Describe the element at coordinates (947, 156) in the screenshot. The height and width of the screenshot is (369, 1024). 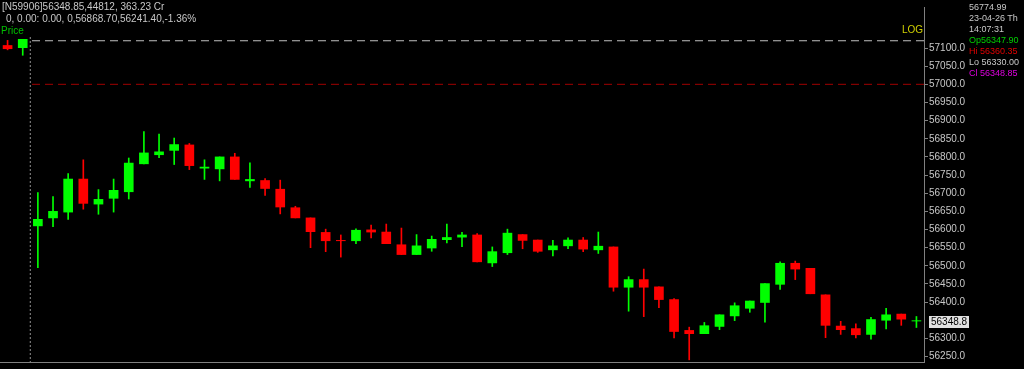
I see `y-tick-label: 56800.0` at that location.